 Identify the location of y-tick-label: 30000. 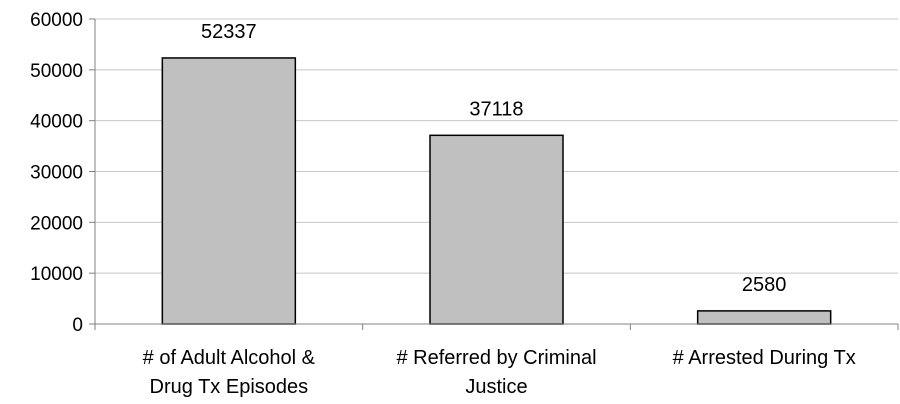
(56, 173).